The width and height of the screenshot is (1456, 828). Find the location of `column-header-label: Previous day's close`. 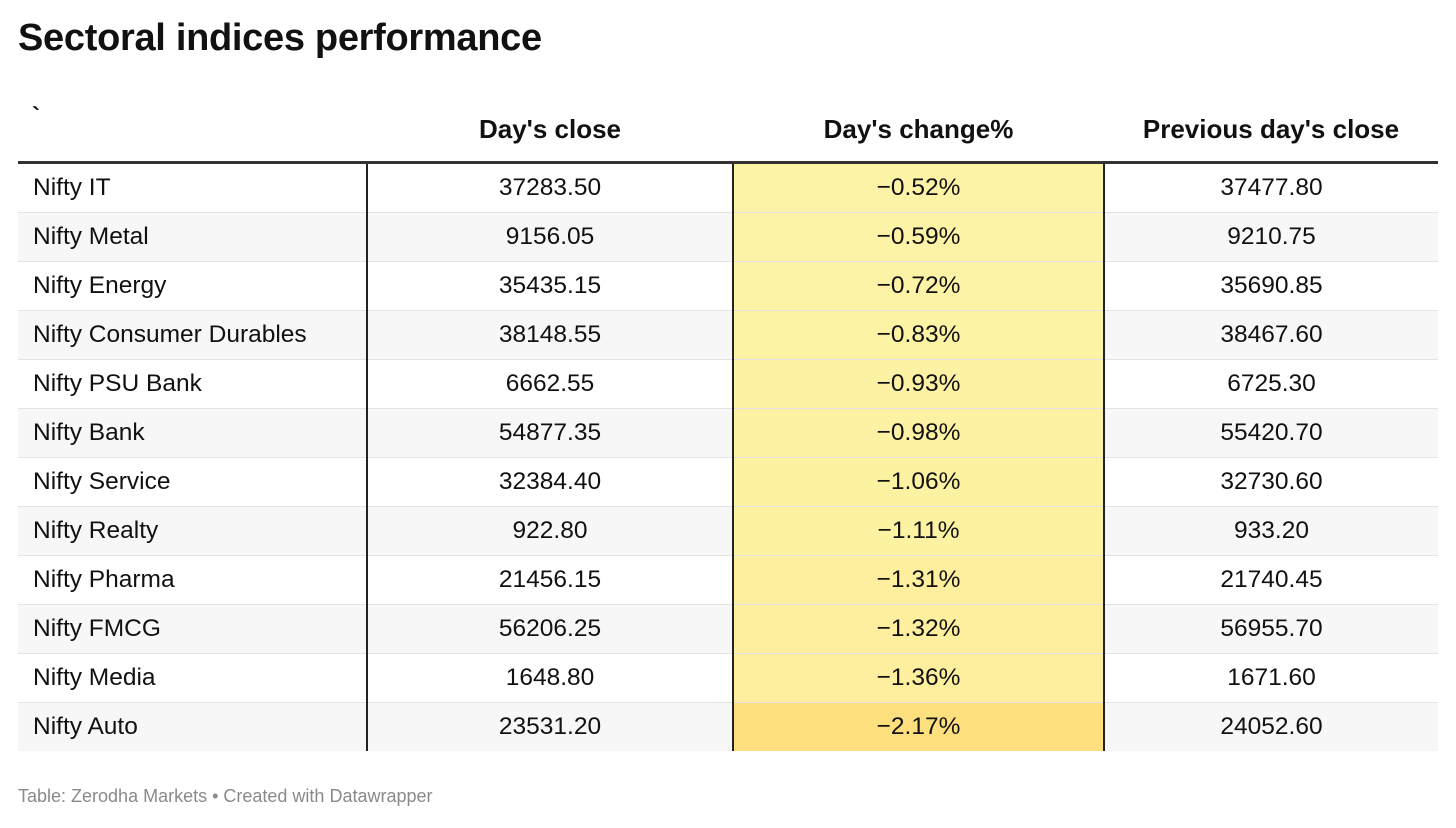

column-header-label: Previous day's close is located at coordinates (1271, 129).